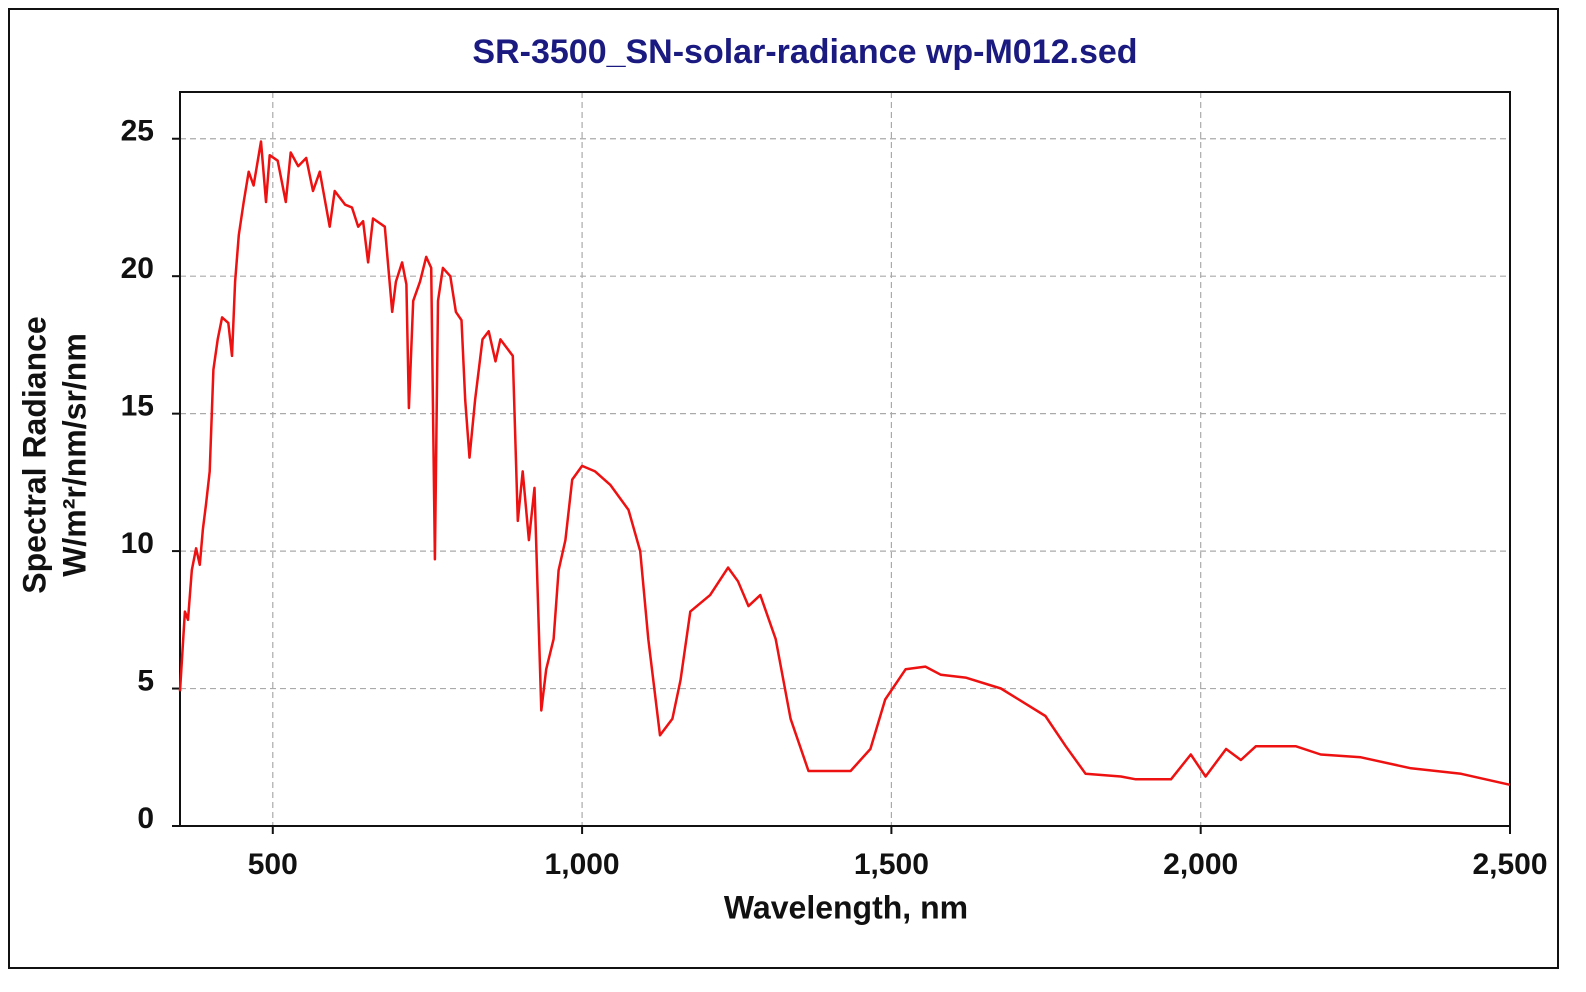 This screenshot has height=992, width=1586. What do you see at coordinates (891, 864) in the screenshot?
I see `x-tick-label: 1,500` at bounding box center [891, 864].